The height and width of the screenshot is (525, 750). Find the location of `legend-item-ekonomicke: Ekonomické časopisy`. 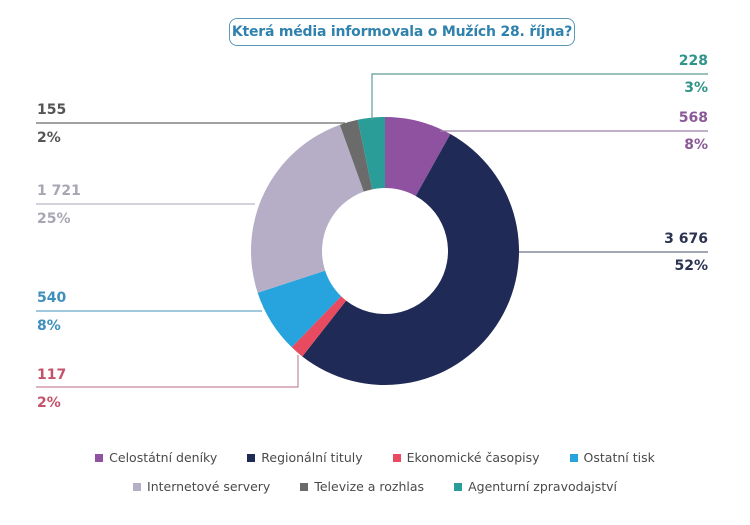

legend-item-ekonomicke: Ekonomické časopisy is located at coordinates (466, 457).